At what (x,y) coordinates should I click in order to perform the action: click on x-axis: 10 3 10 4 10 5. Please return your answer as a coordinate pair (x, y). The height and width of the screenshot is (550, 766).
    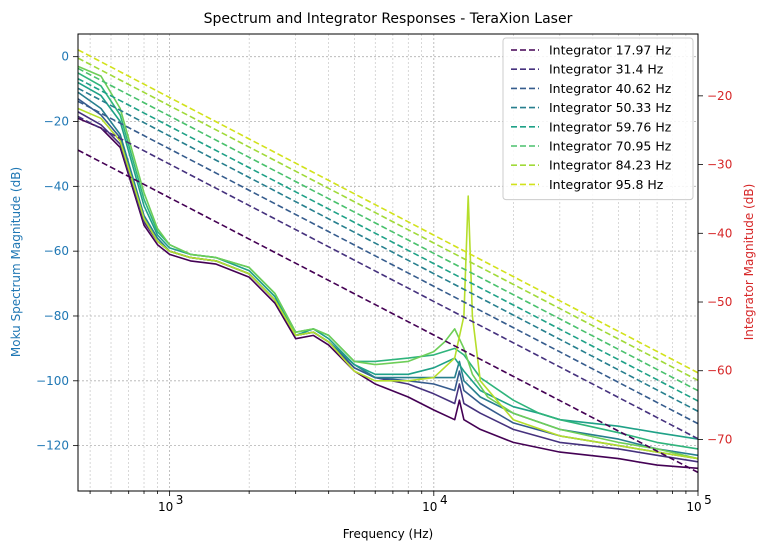
    Looking at the image, I should click on (400, 502).